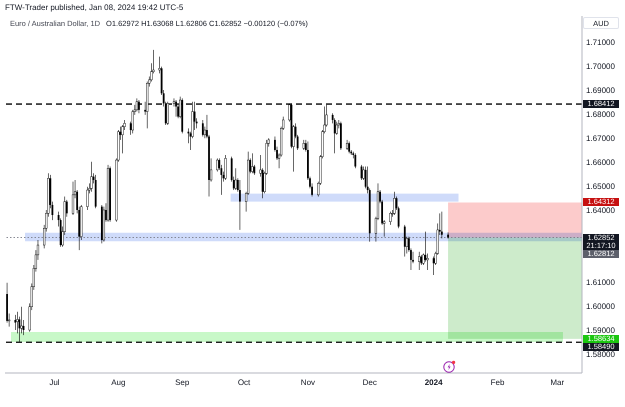 Image resolution: width=625 pixels, height=407 pixels. What do you see at coordinates (308, 382) in the screenshot?
I see `x-tick-label: Nov` at bounding box center [308, 382].